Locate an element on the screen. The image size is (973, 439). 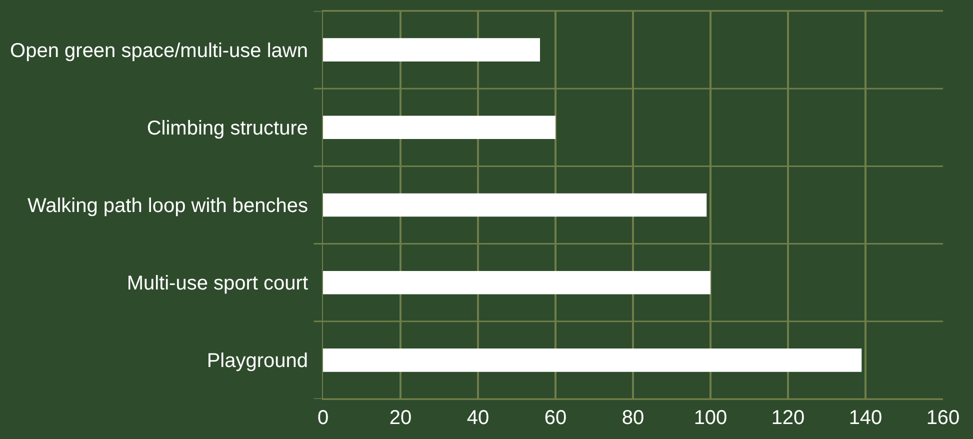
y-tick-label: Multi-use sport court is located at coordinates (217, 283).